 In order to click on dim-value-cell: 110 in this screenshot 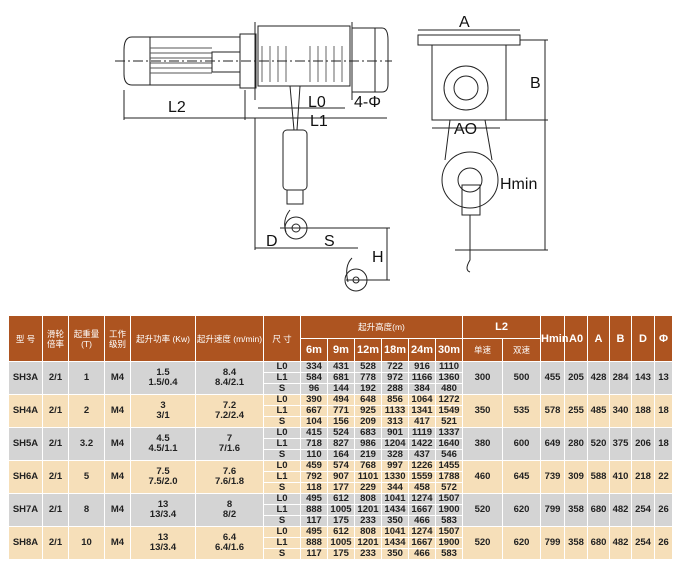, I will do `click(314, 455)`.